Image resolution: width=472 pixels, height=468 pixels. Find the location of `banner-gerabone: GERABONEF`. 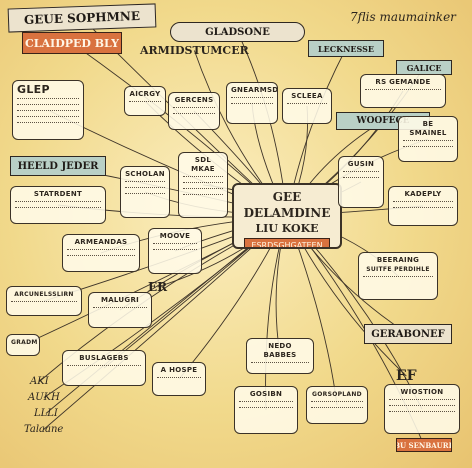

banner-gerabone: GERABONEF is located at coordinates (408, 334).